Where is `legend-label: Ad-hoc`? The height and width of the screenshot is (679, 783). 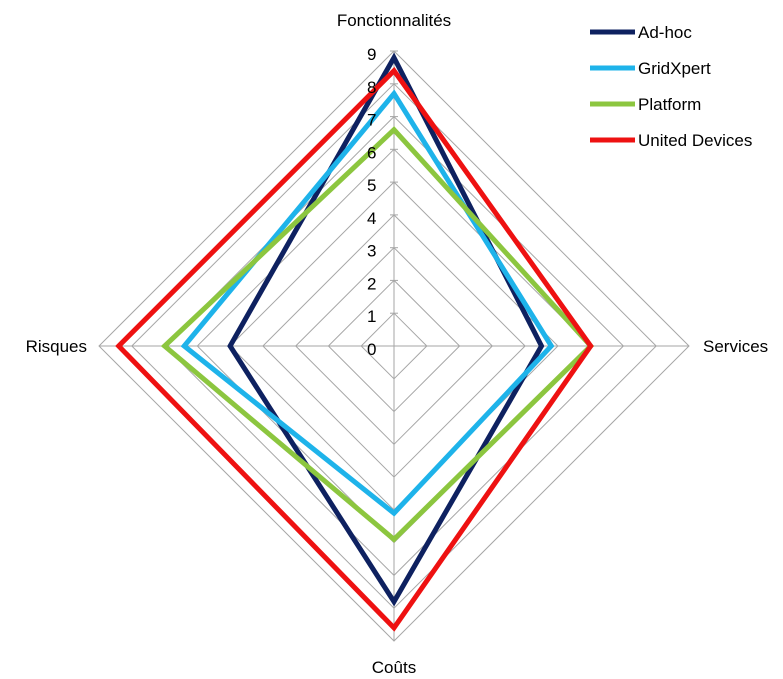 legend-label: Ad-hoc is located at coordinates (665, 32).